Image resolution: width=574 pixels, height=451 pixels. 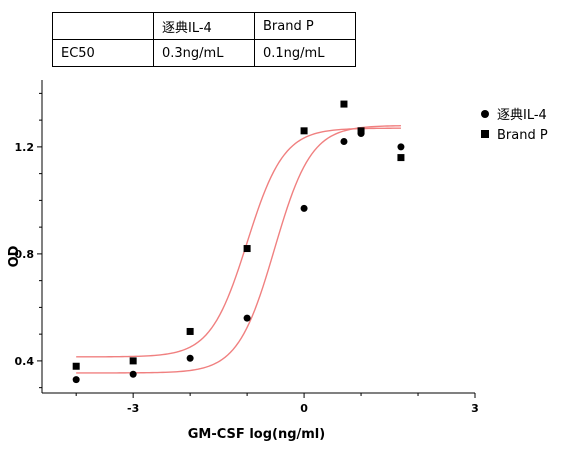 What do you see at coordinates (522, 115) in the screenshot?
I see `legend-label: 逐典IL-4` at bounding box center [522, 115].